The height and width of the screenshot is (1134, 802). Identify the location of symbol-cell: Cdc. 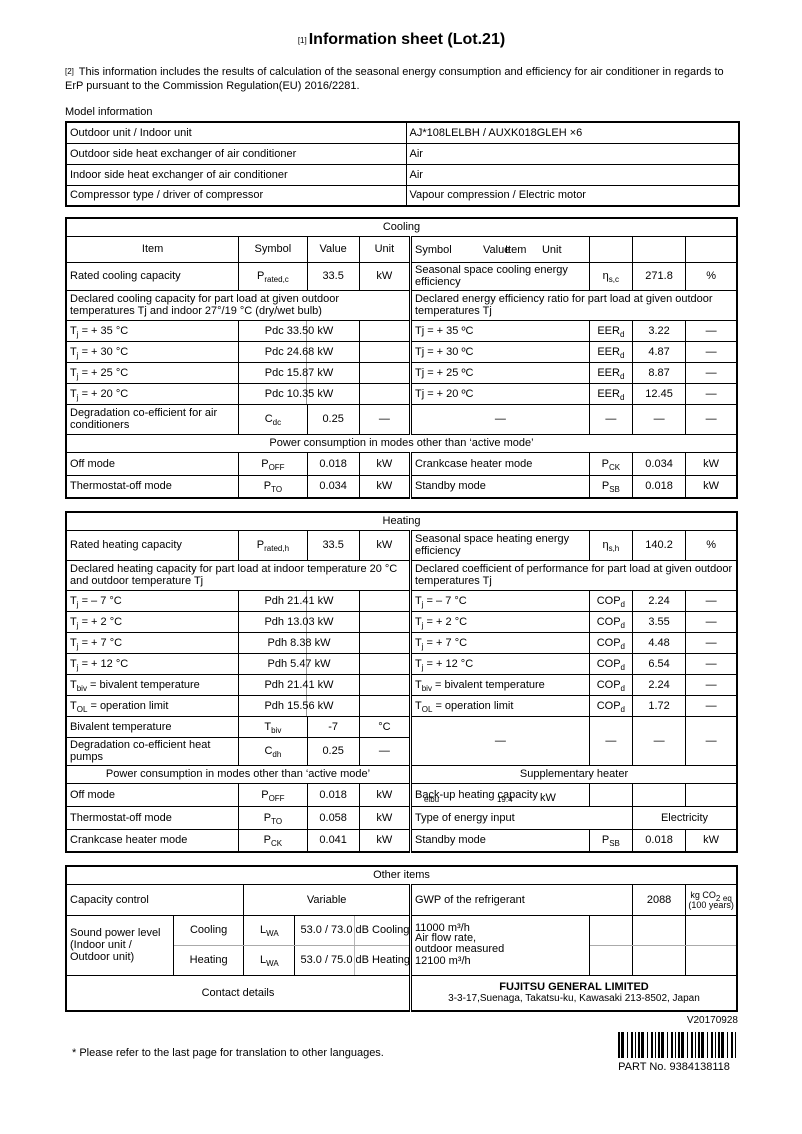
(273, 419).